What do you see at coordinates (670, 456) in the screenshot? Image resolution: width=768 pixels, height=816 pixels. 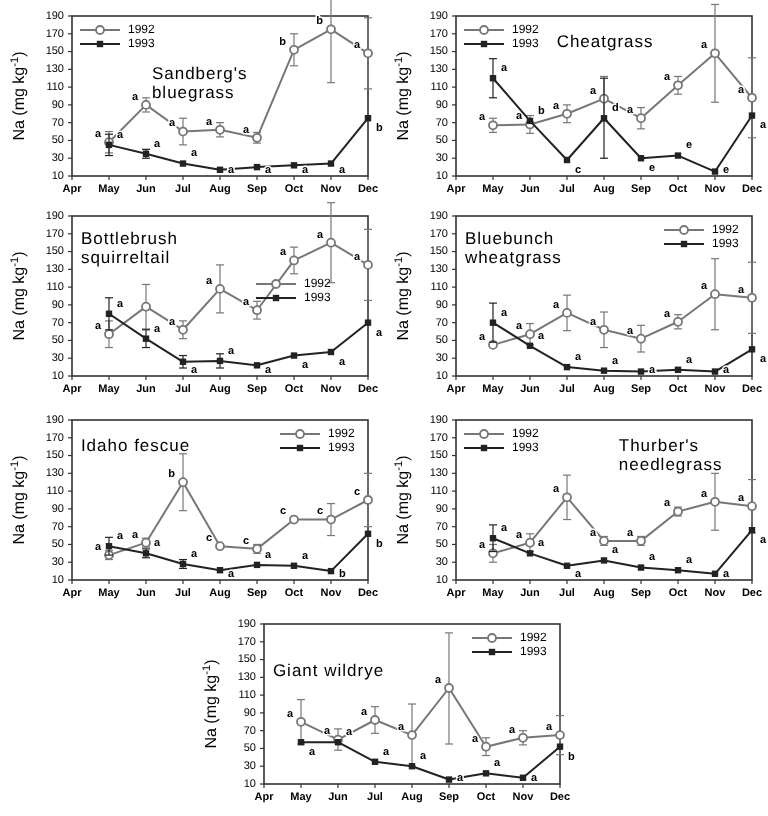 I see `text: Thurber's needlegrass` at bounding box center [670, 456].